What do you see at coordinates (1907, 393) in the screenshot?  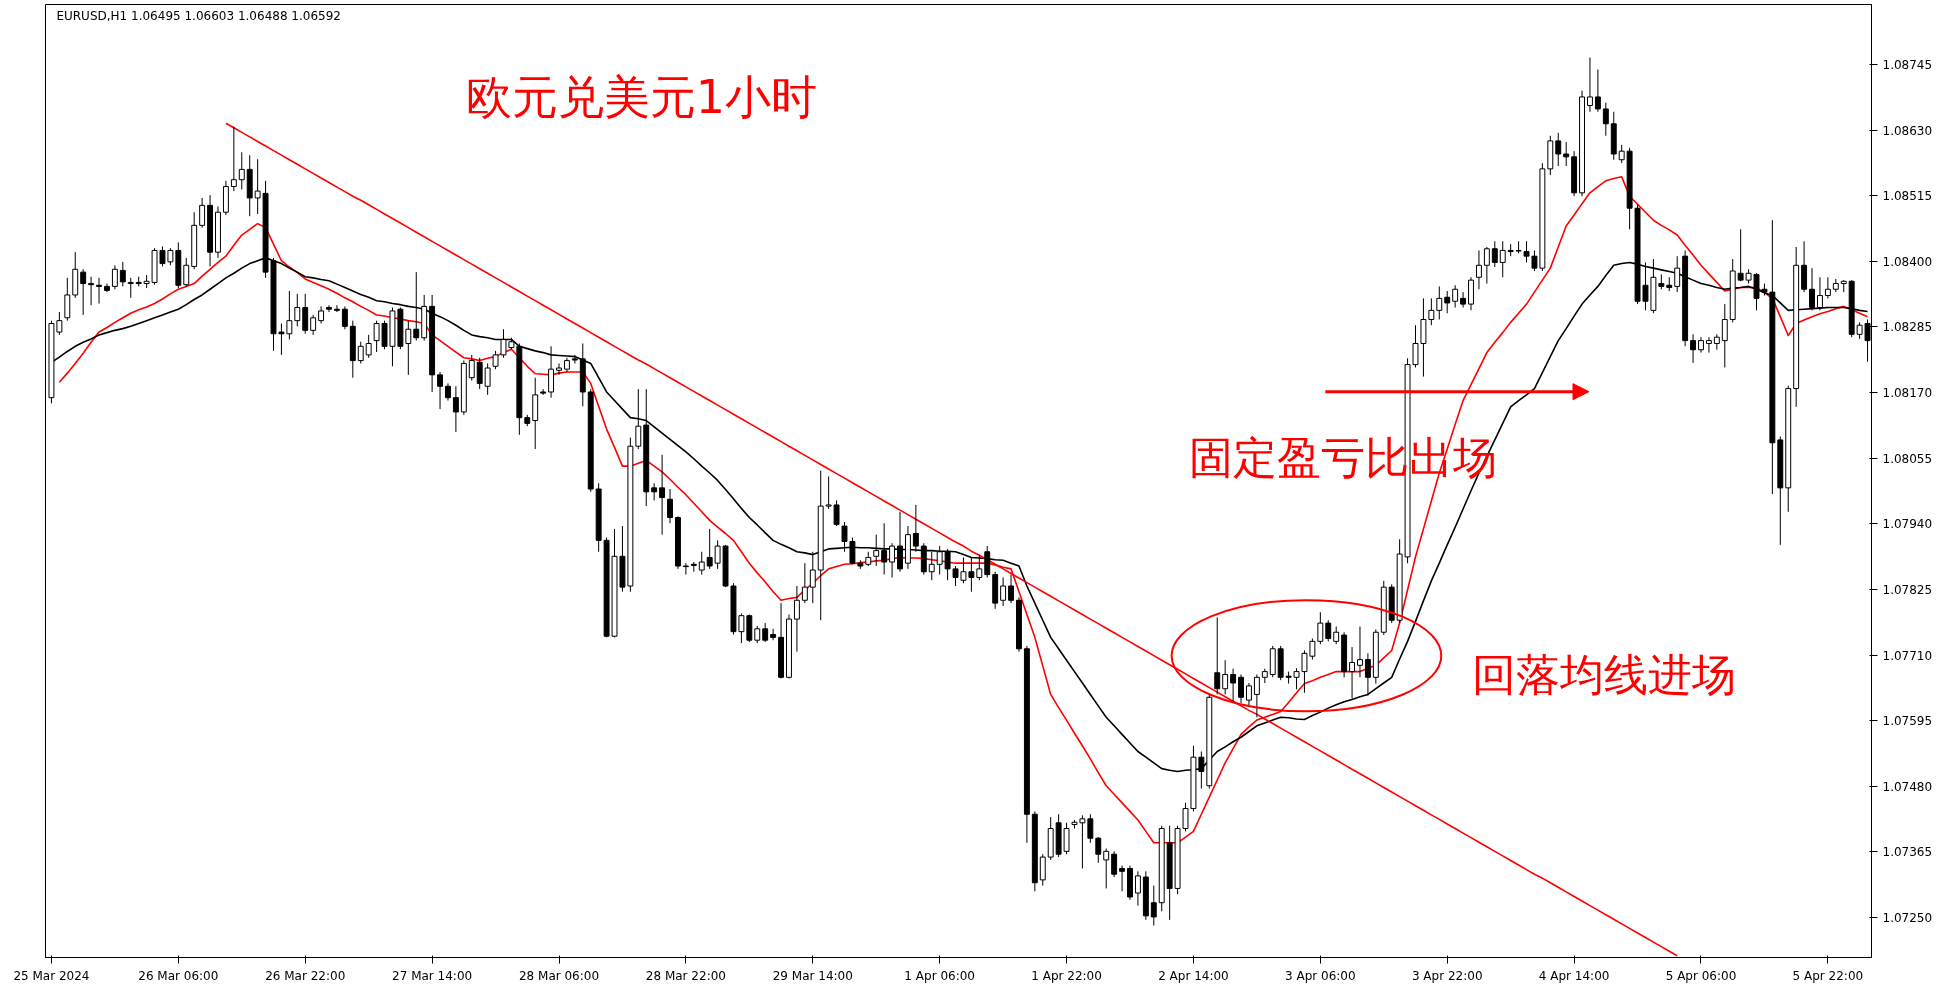 I see `y-tick-label: 1.08170` at bounding box center [1907, 393].